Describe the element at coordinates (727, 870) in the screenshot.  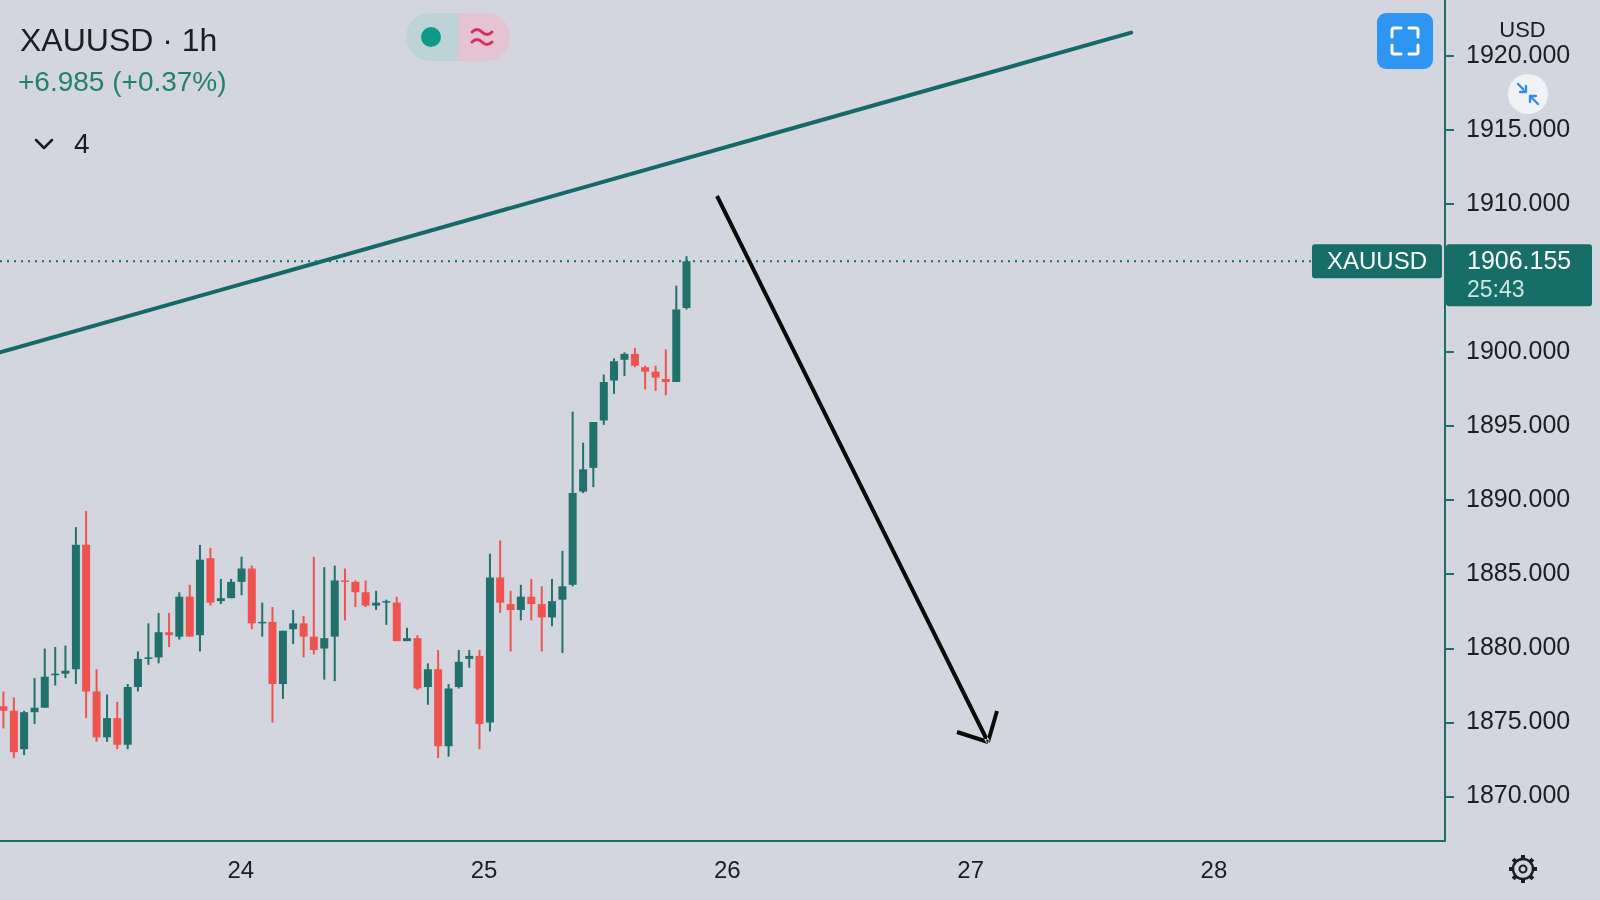
I see `x-tick-label: 26` at that location.